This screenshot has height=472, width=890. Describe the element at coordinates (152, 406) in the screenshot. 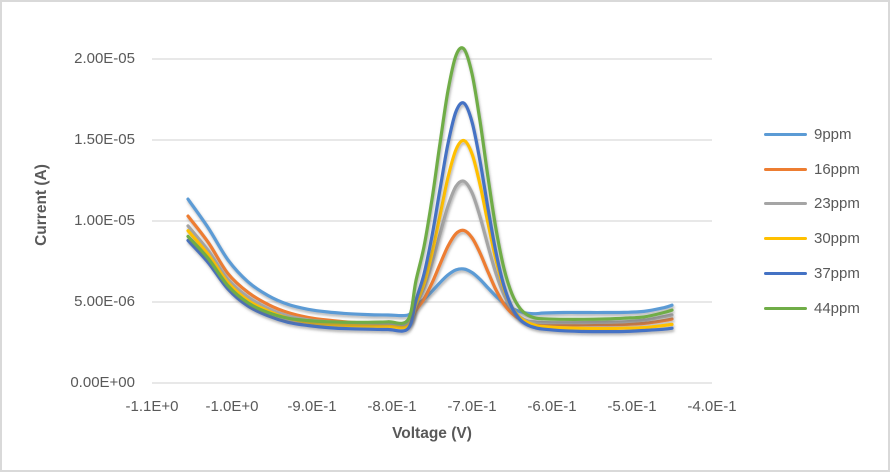

I see `x-tick-label: -1.1E+0` at that location.